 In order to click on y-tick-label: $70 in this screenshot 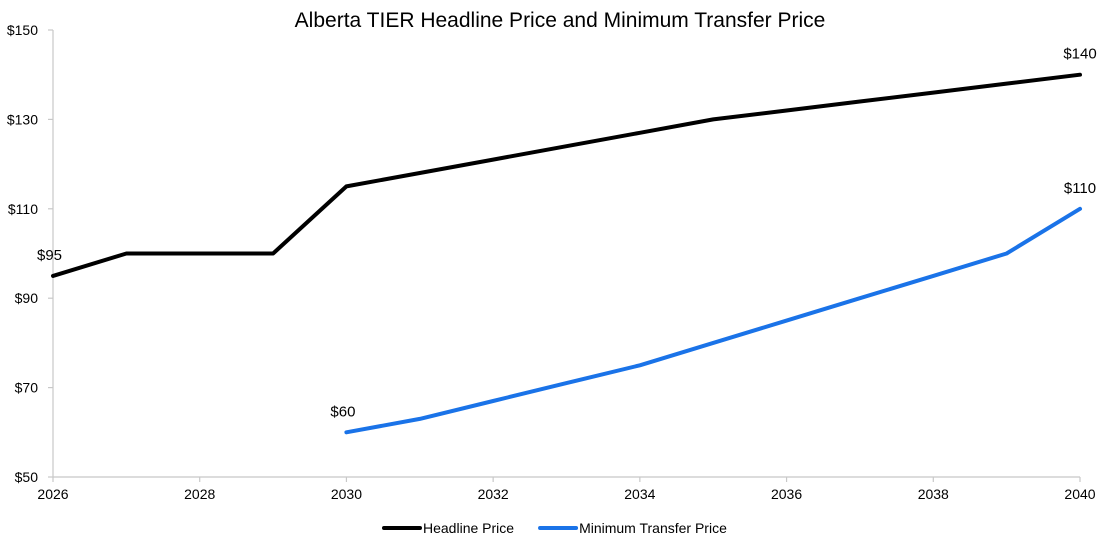, I will do `click(27, 388)`.